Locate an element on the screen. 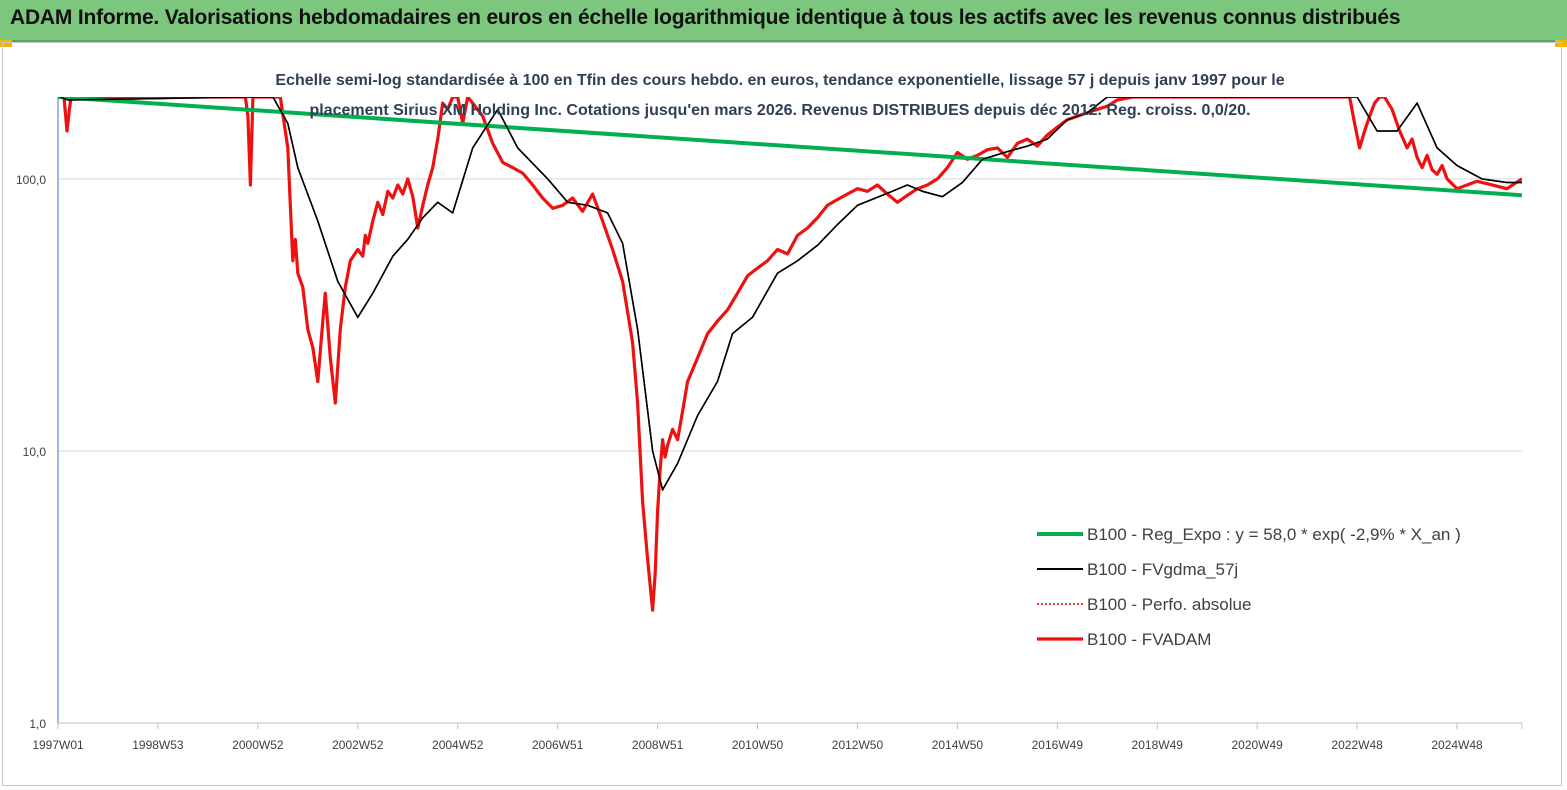 This screenshot has width=1567, height=790. corner-accent-top-left is located at coordinates (6, 43).